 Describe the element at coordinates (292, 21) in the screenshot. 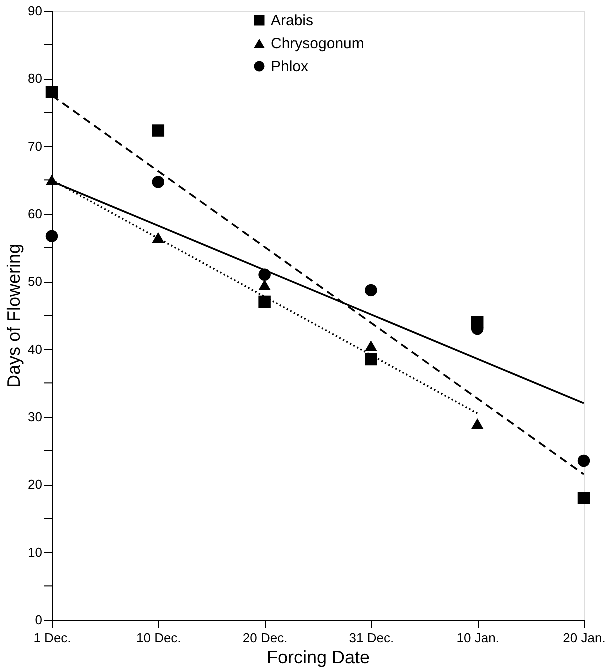

I see `legend-label: Arabis` at that location.